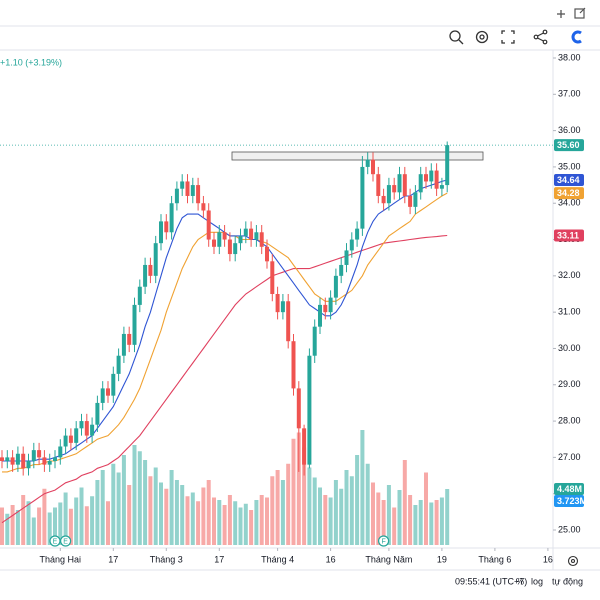  Describe the element at coordinates (55, 541) in the screenshot. I see `event-label: E` at that location.